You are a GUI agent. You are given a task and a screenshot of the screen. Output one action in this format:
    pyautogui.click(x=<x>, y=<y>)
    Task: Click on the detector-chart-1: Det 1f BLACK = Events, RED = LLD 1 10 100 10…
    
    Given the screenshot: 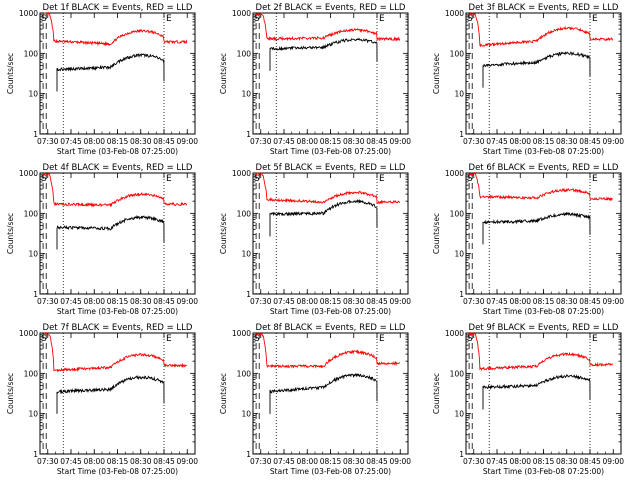 What is the action you would take?
    pyautogui.click(x=102, y=79)
    